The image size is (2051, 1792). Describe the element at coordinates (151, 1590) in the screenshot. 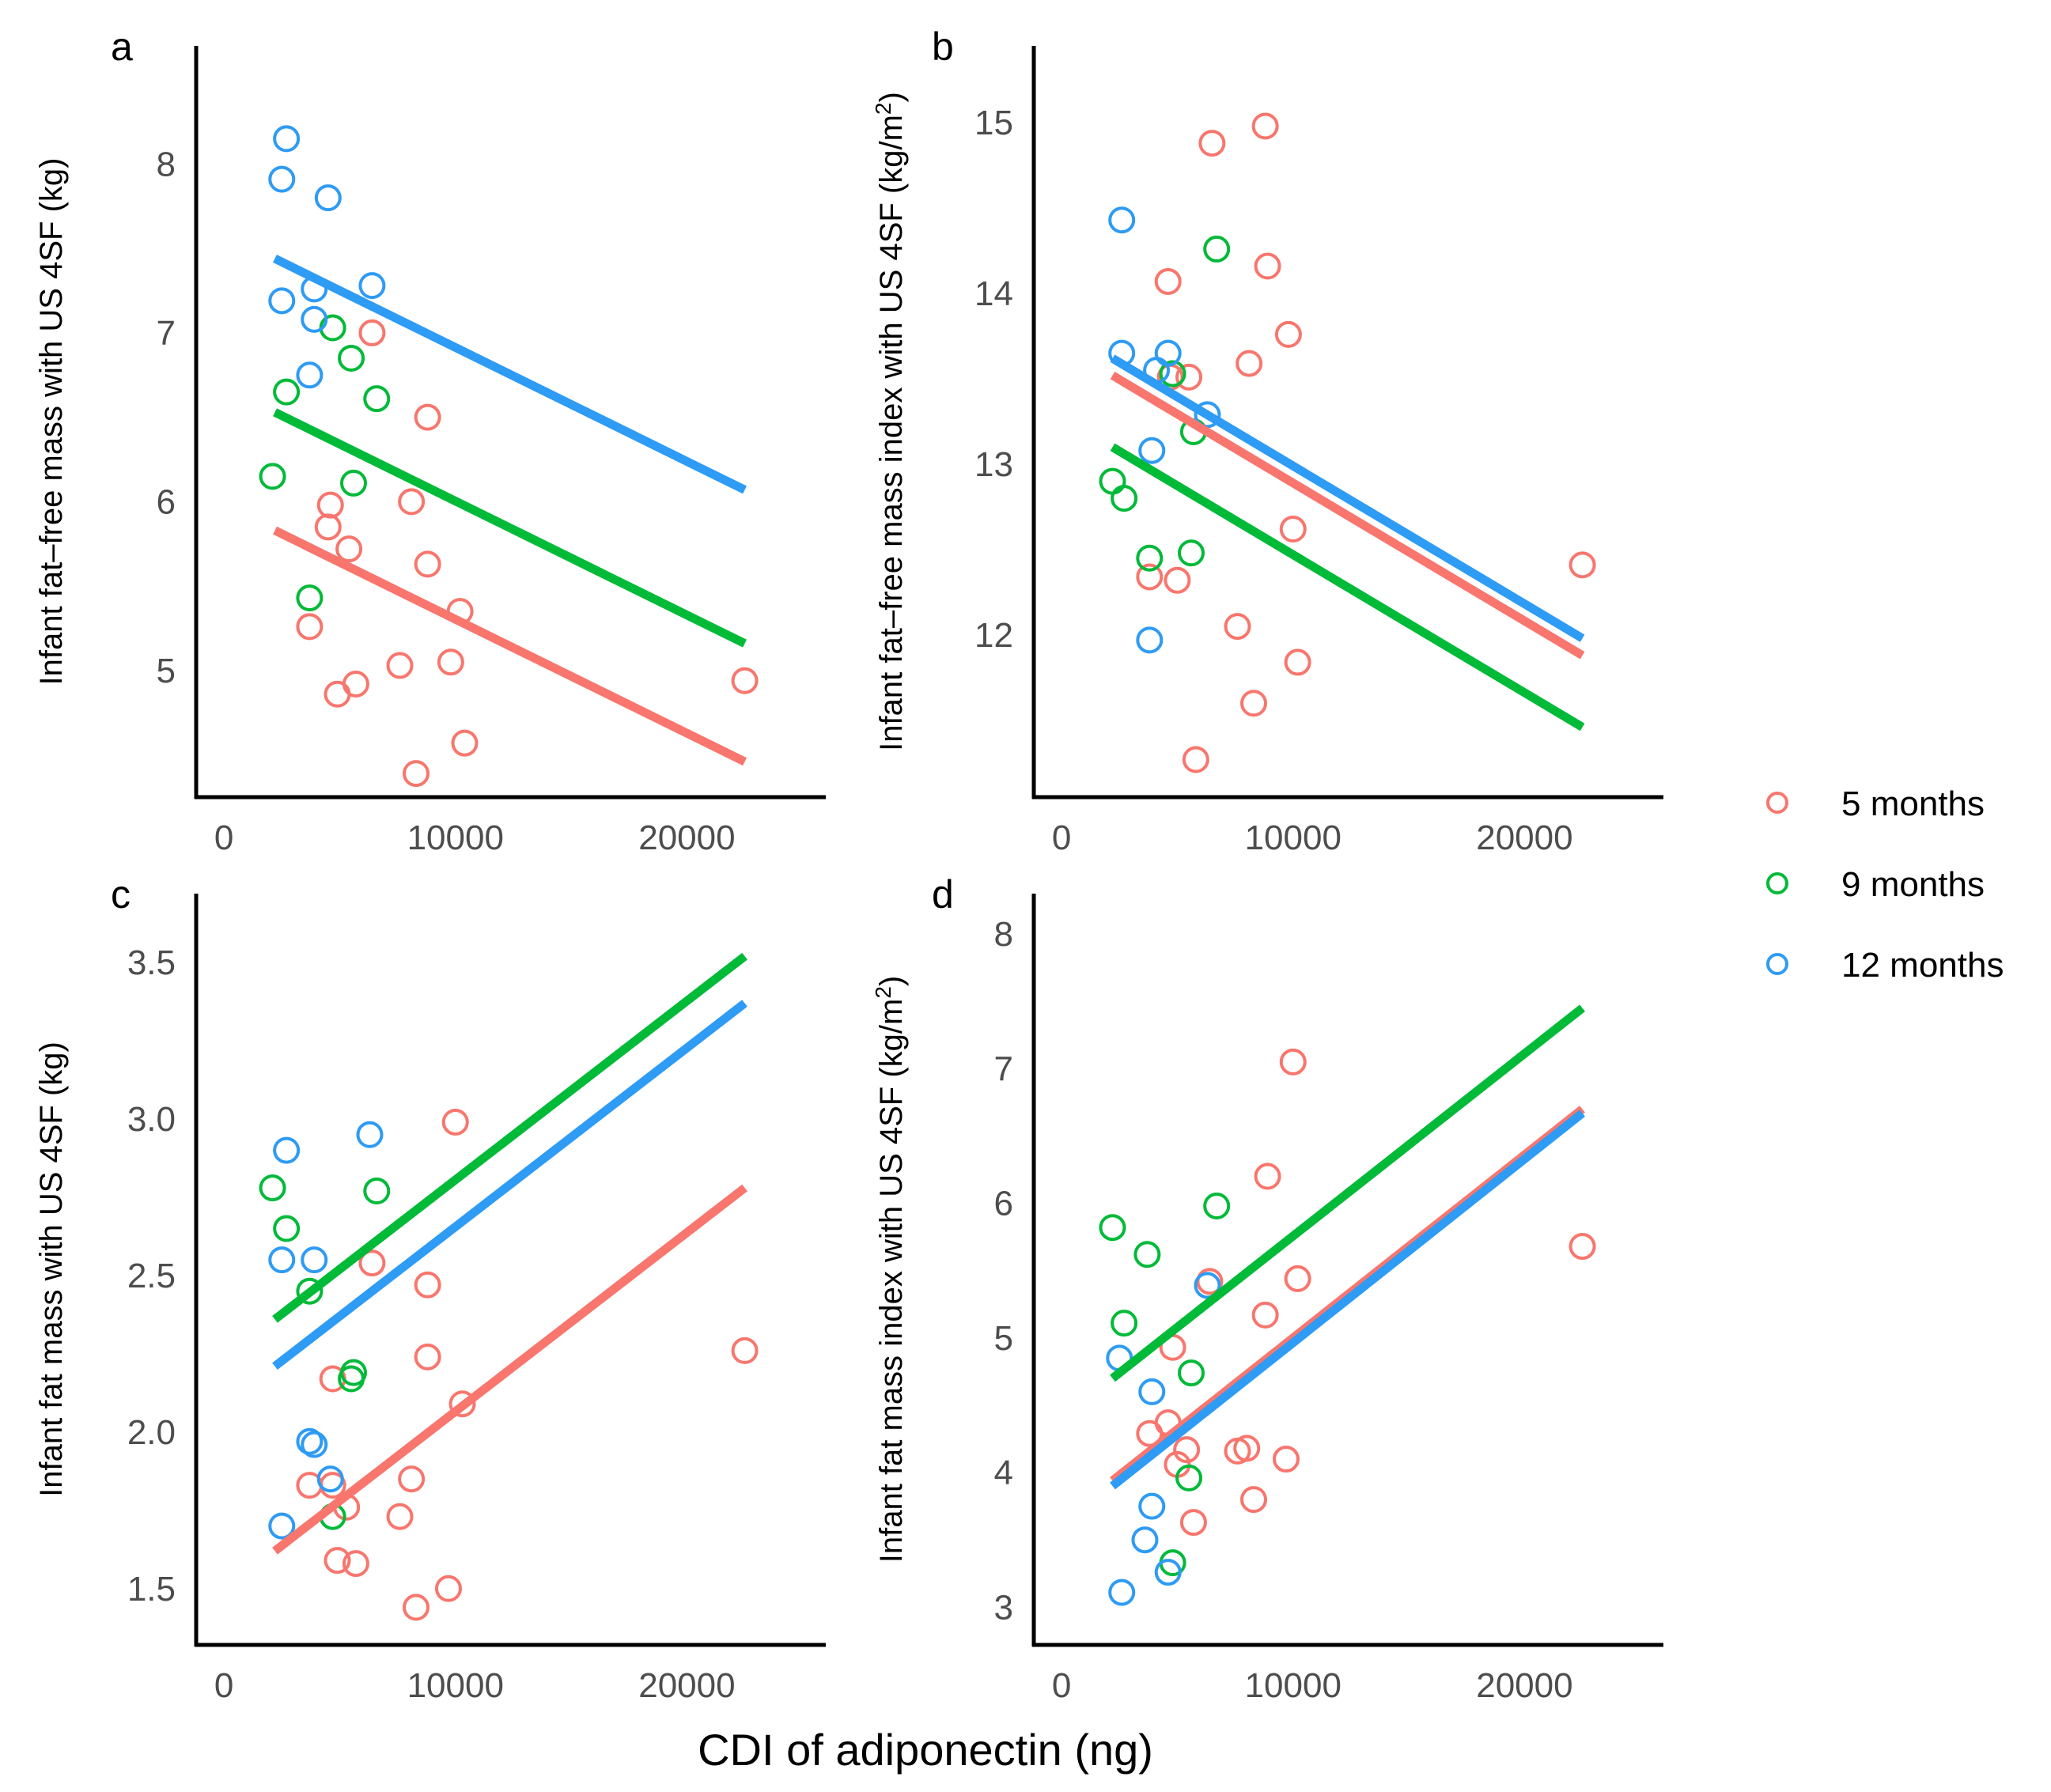

I see `y-tick-label: 1.5` at that location.